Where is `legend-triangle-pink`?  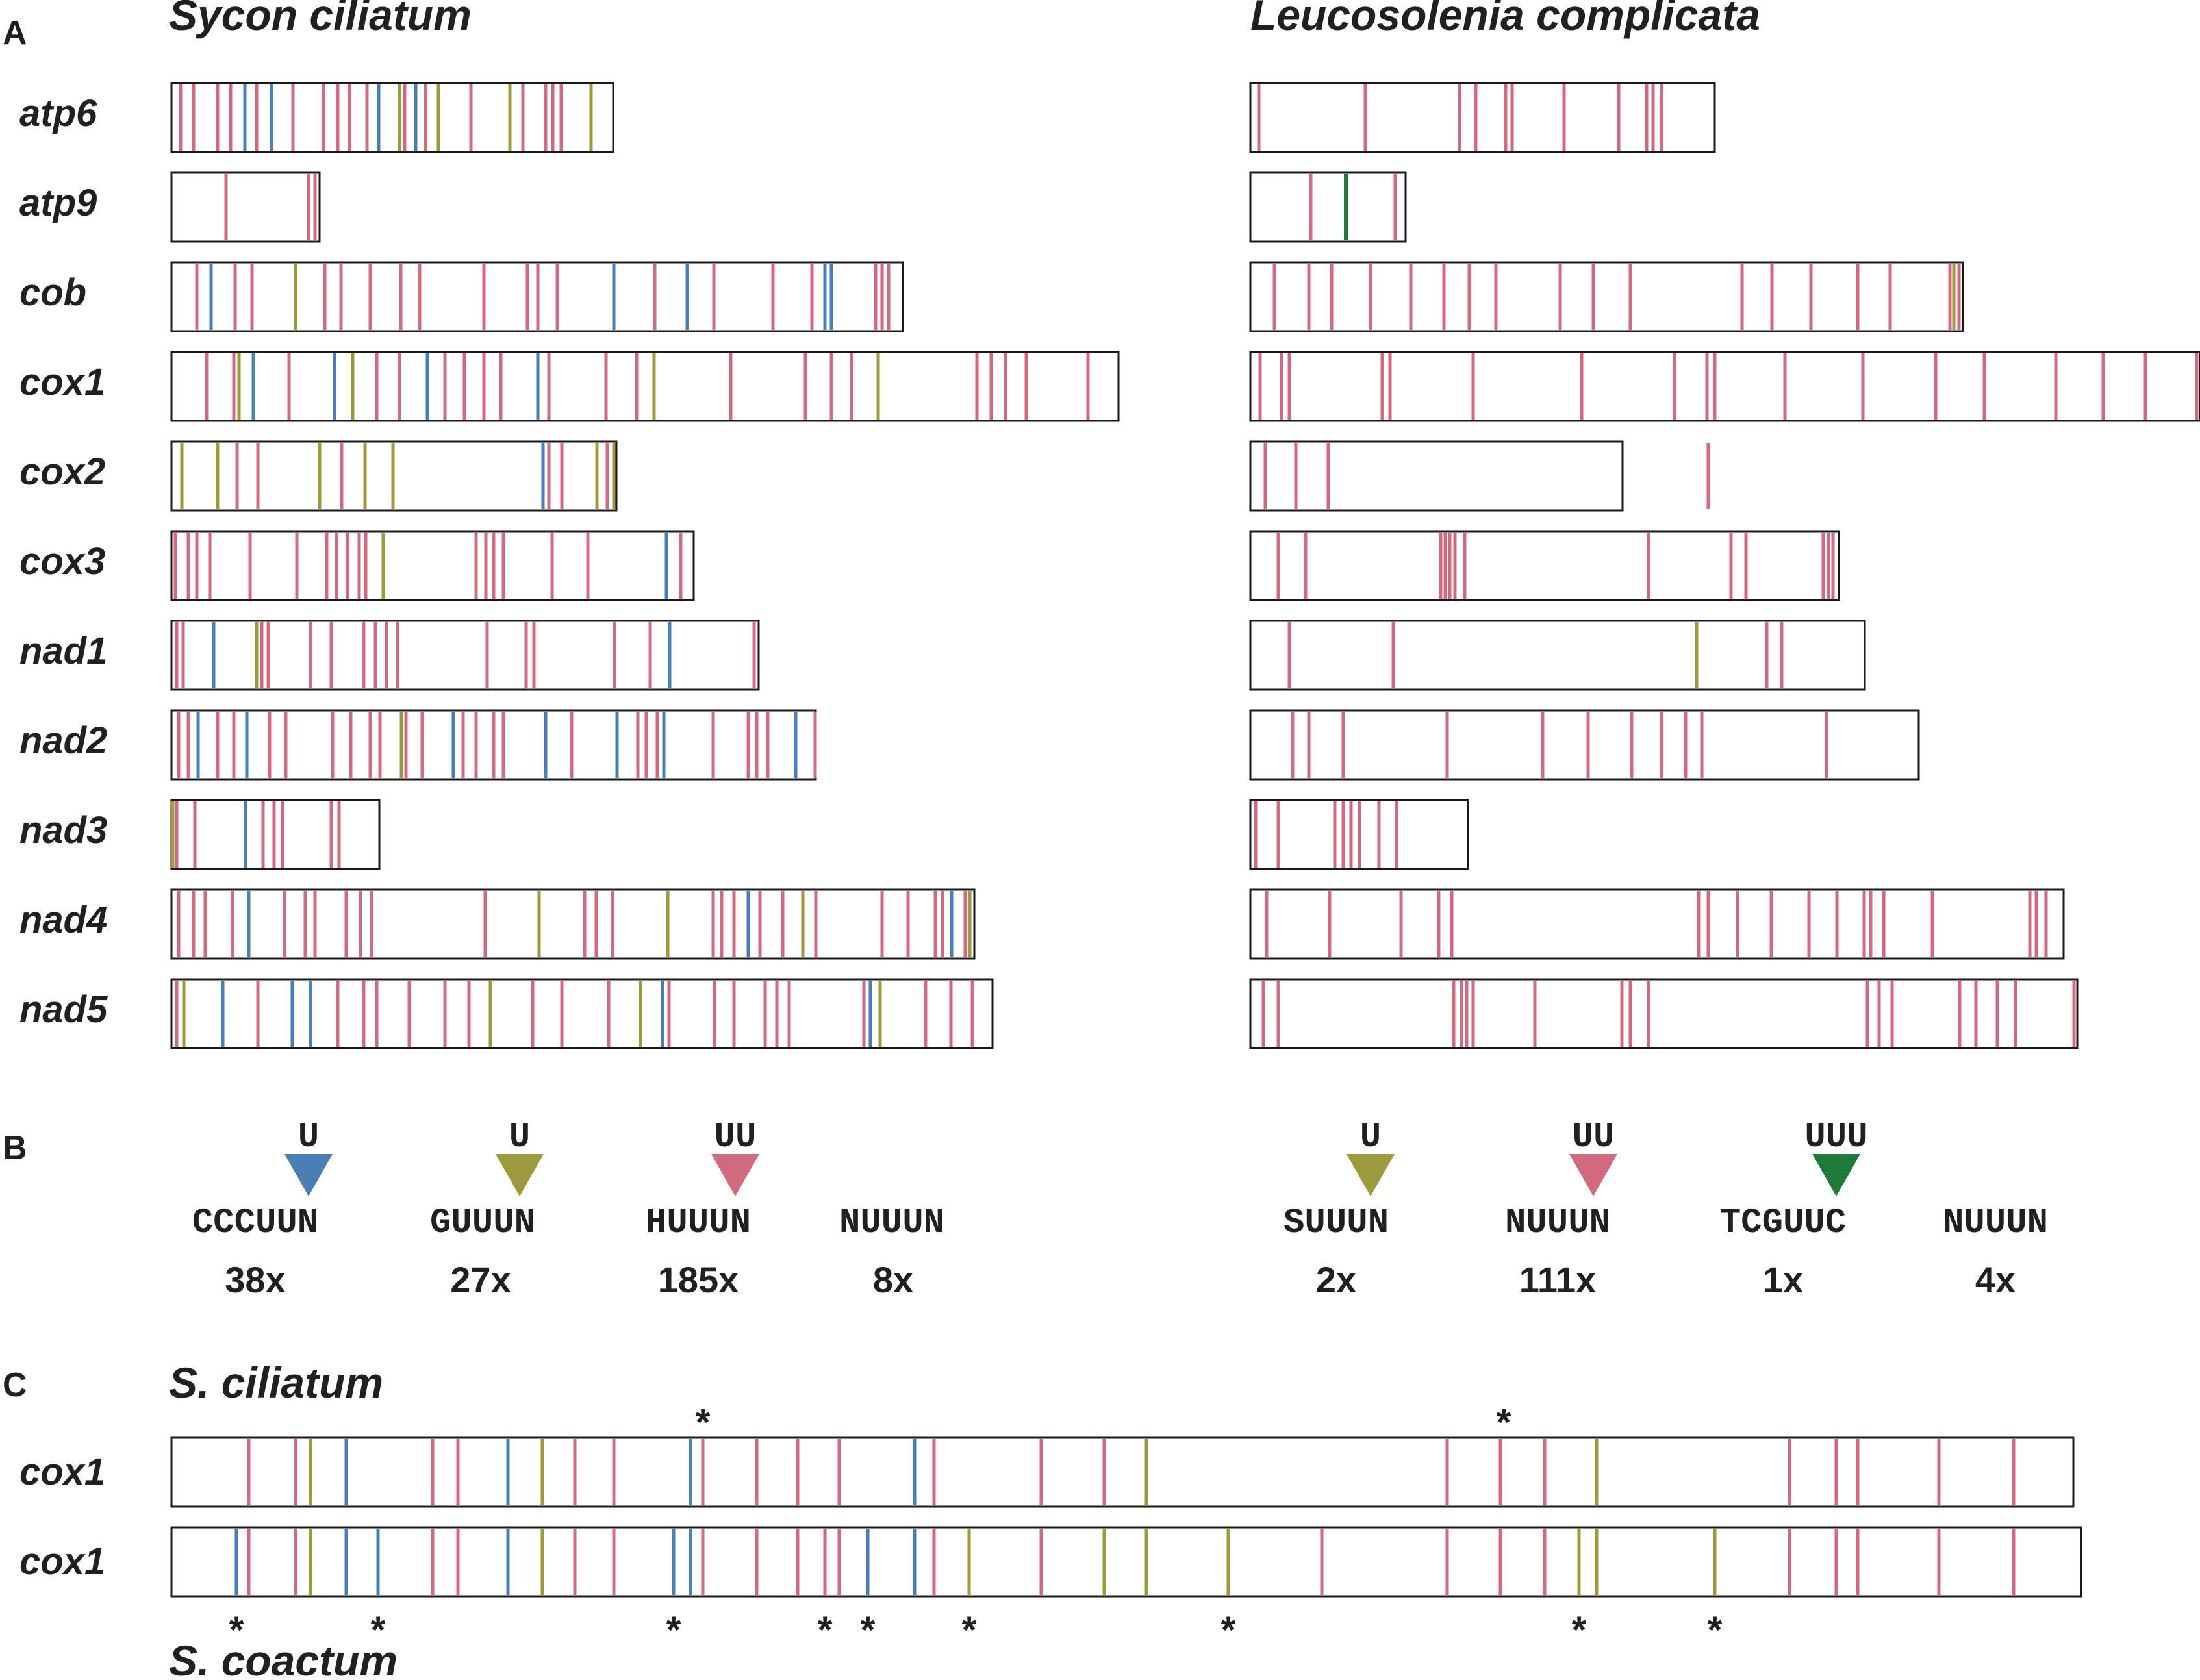 legend-triangle-pink is located at coordinates (735, 1175).